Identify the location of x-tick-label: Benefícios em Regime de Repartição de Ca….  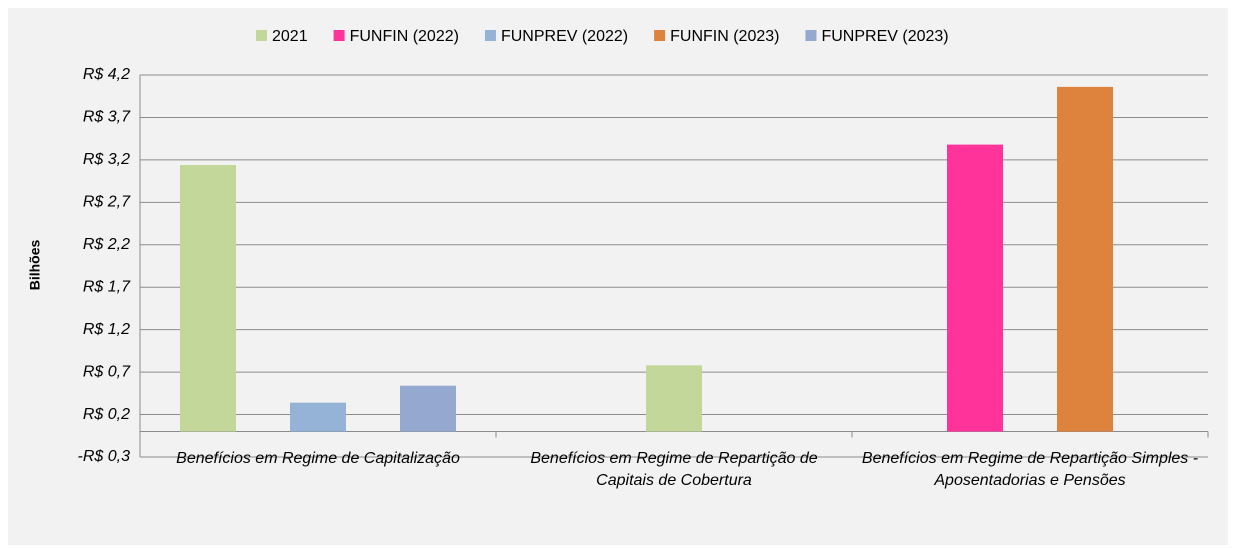
(674, 469).